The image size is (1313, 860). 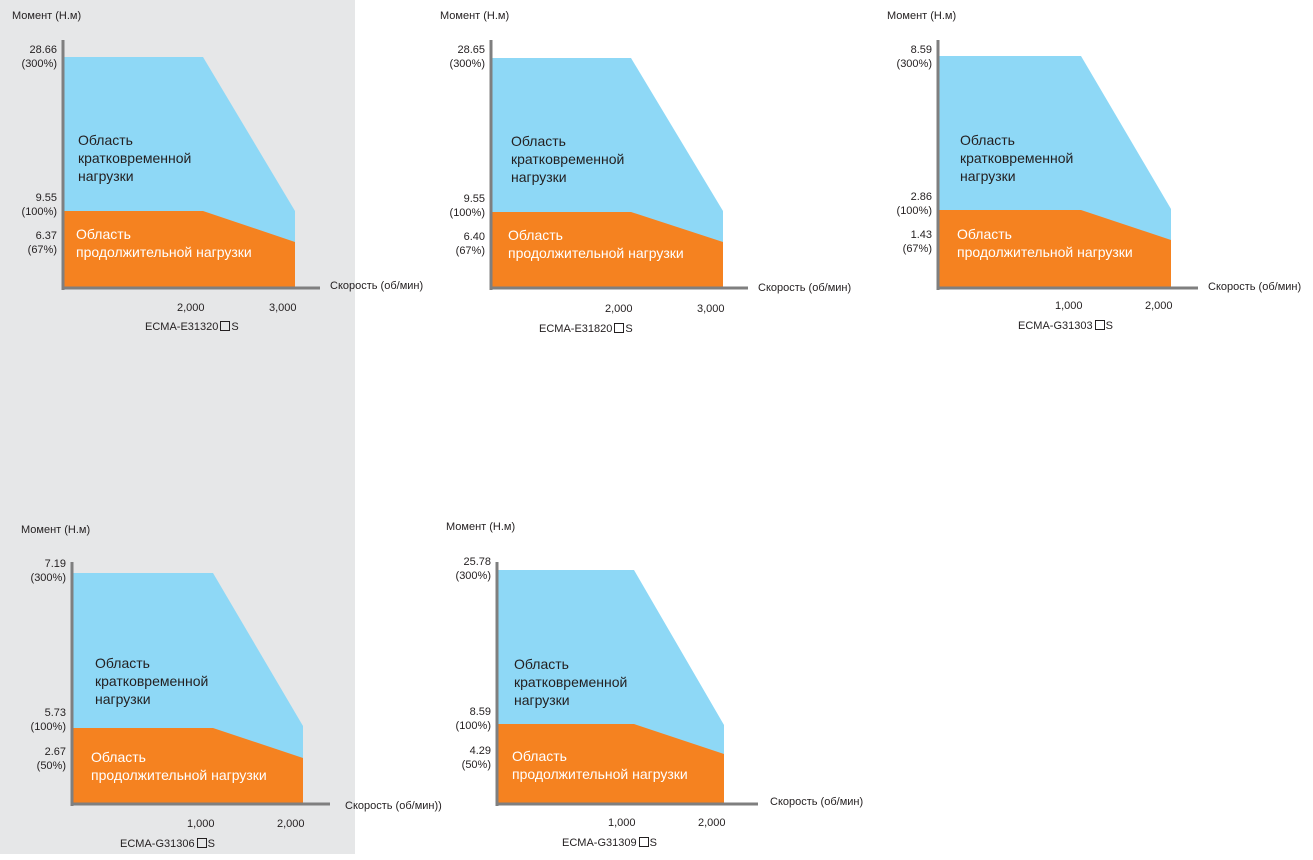 What do you see at coordinates (471, 50) in the screenshot?
I see `y-tick-value: 28.65` at bounding box center [471, 50].